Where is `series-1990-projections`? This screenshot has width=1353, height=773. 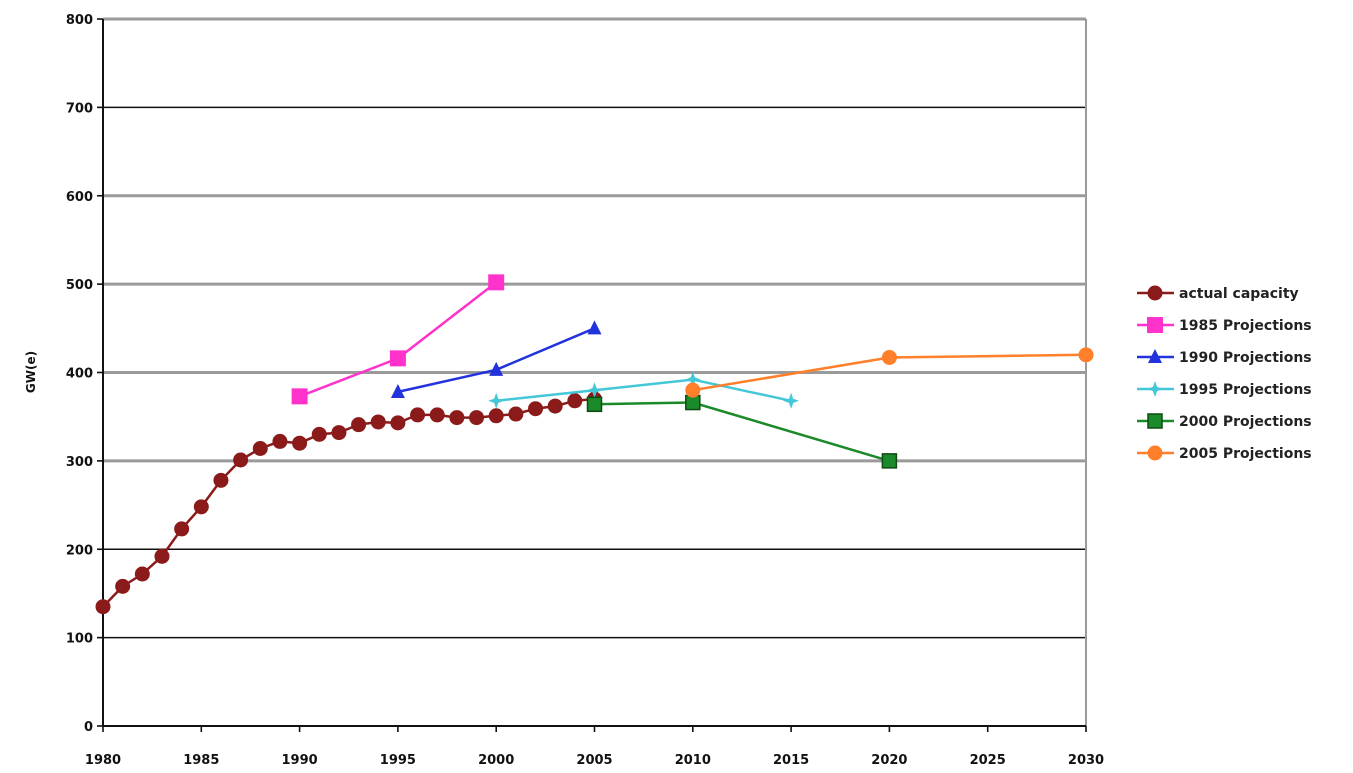
series-1990-projections is located at coordinates (496, 359).